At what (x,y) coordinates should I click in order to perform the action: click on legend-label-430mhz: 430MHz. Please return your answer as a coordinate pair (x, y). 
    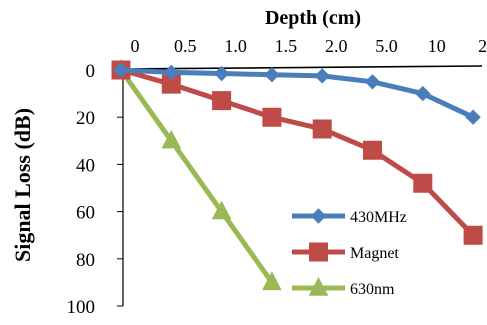
    Looking at the image, I should click on (378, 217).